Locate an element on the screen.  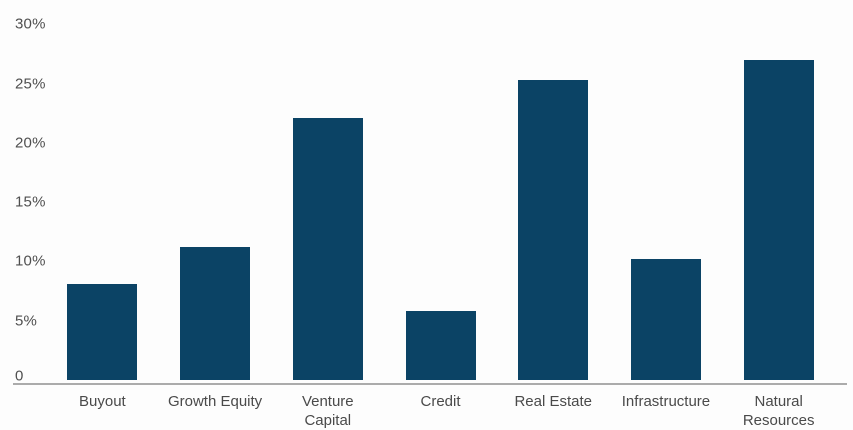
bar-credit is located at coordinates (440, 345).